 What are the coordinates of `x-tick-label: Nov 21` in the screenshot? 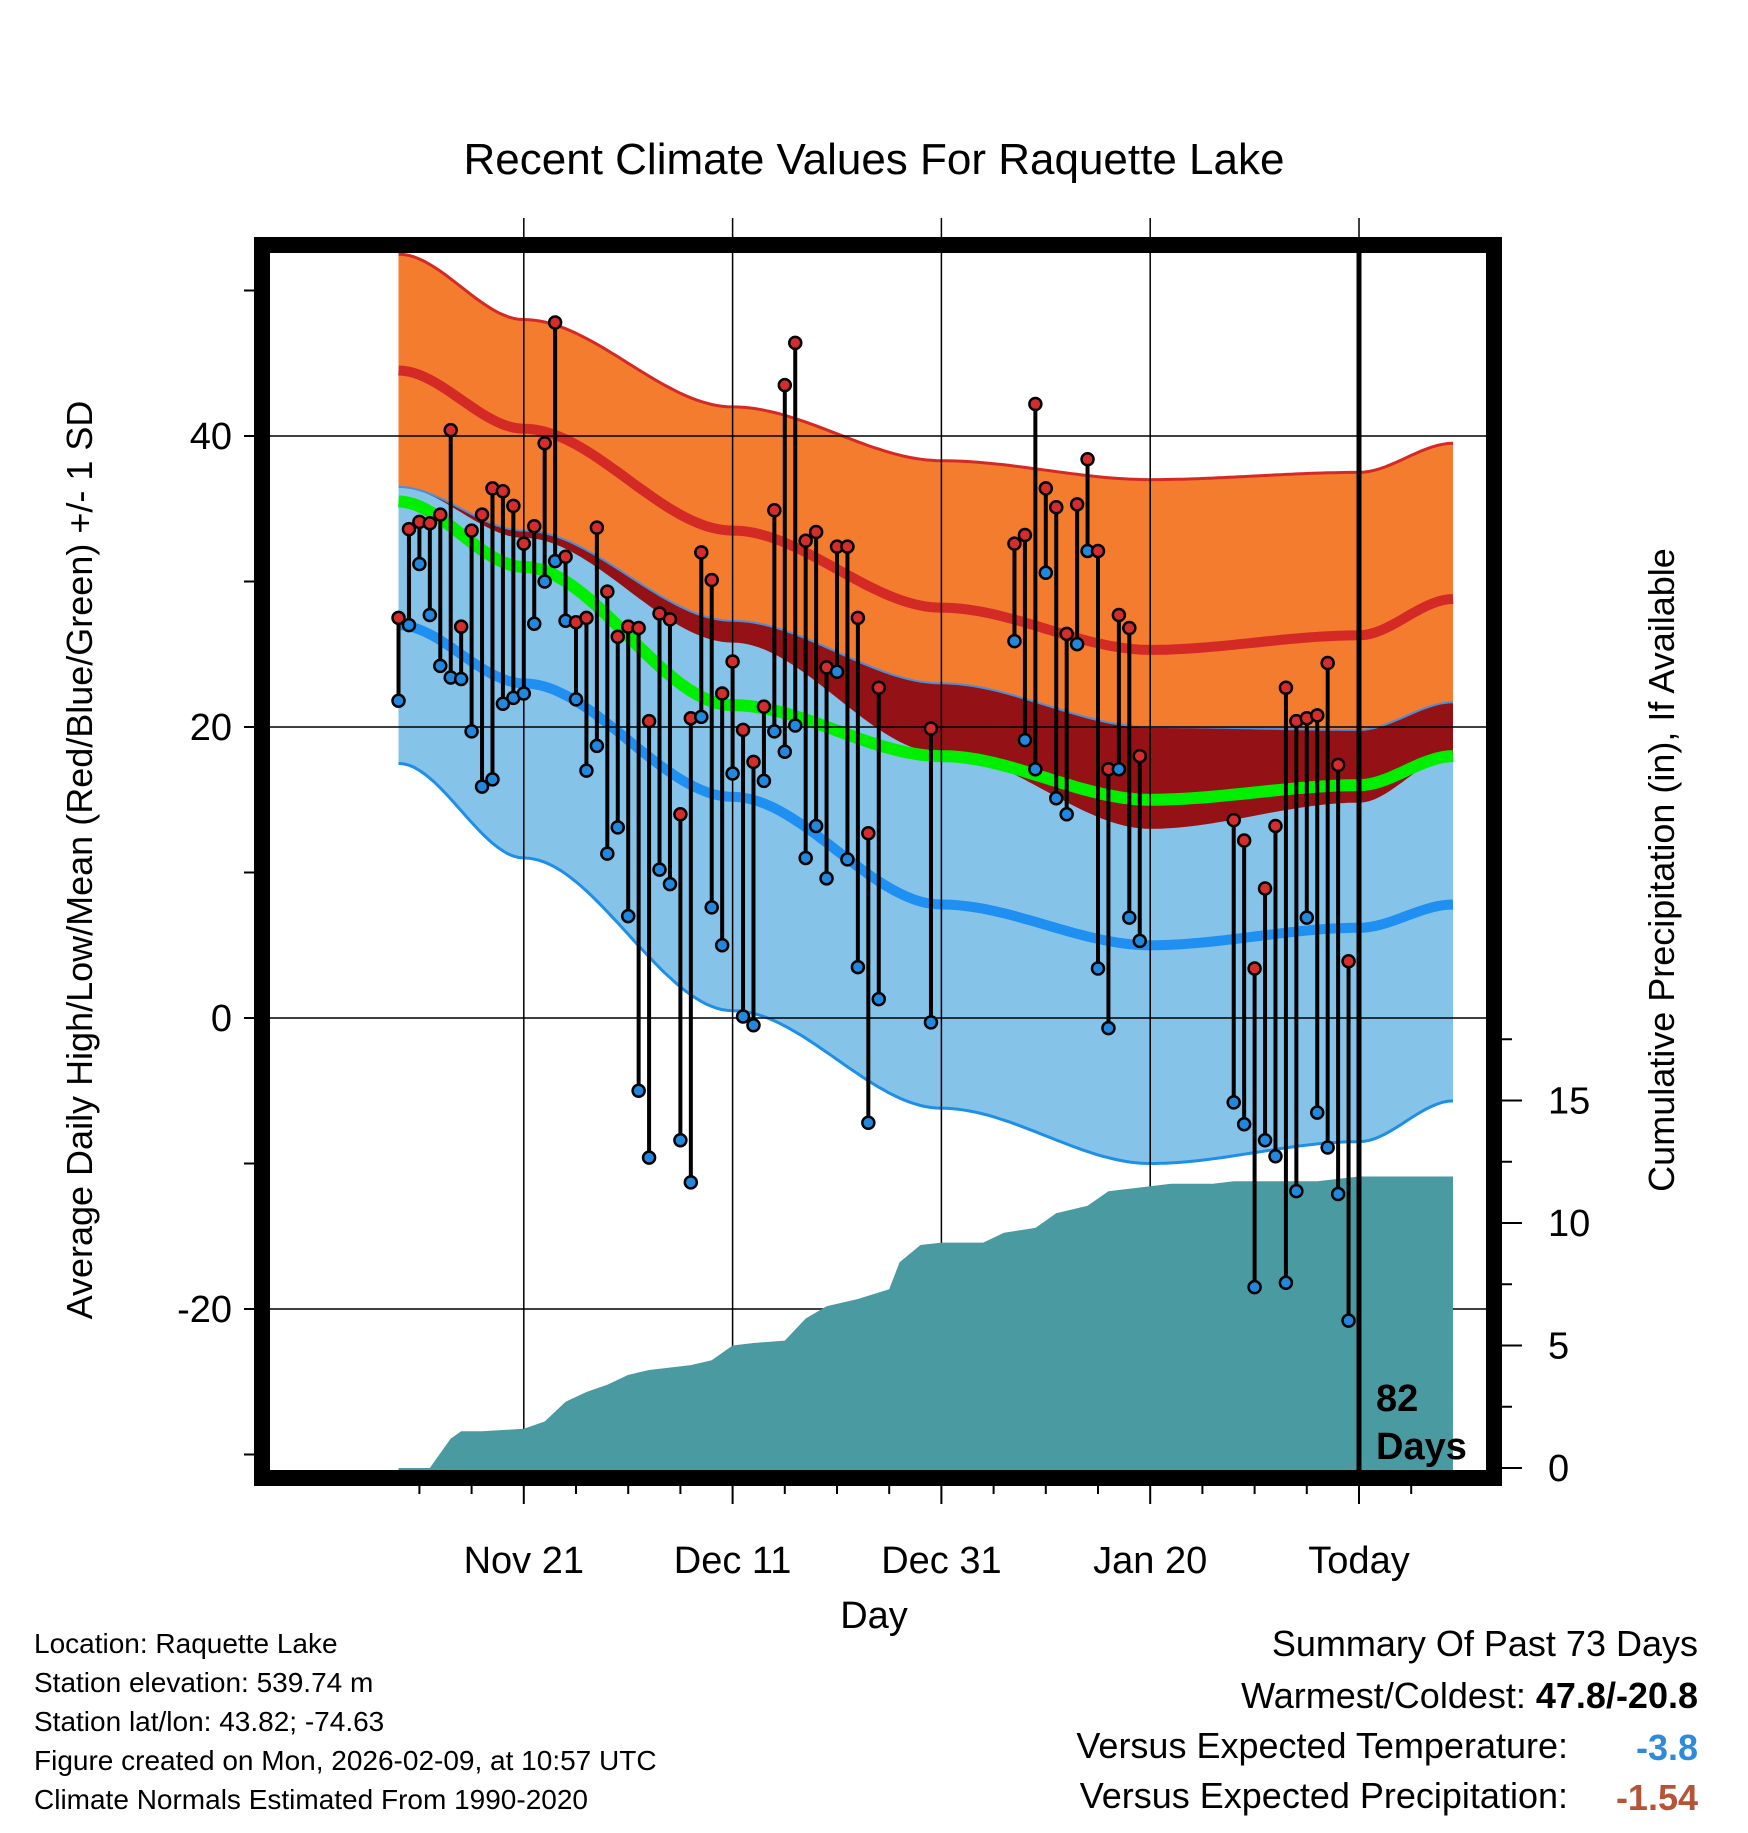 It's located at (524, 1561).